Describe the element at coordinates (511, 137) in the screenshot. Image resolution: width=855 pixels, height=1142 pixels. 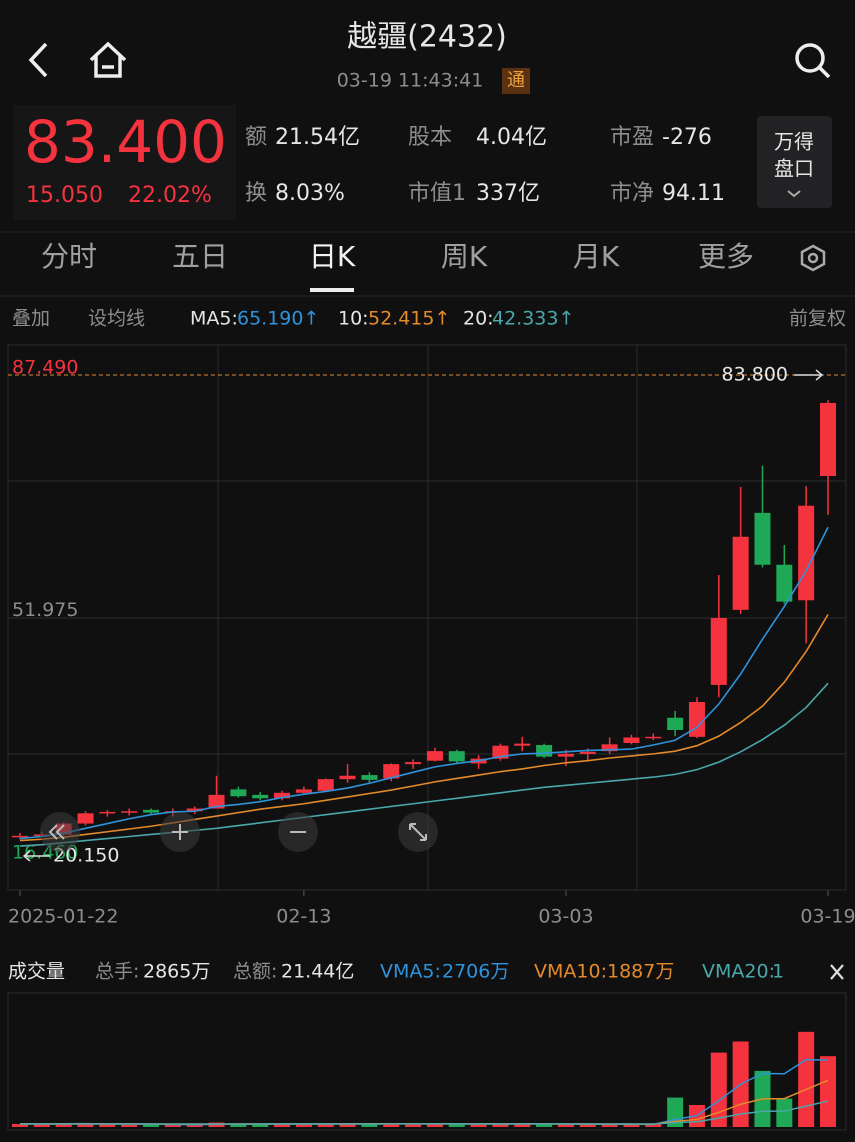
I see `stat-value: 4.04亿` at that location.